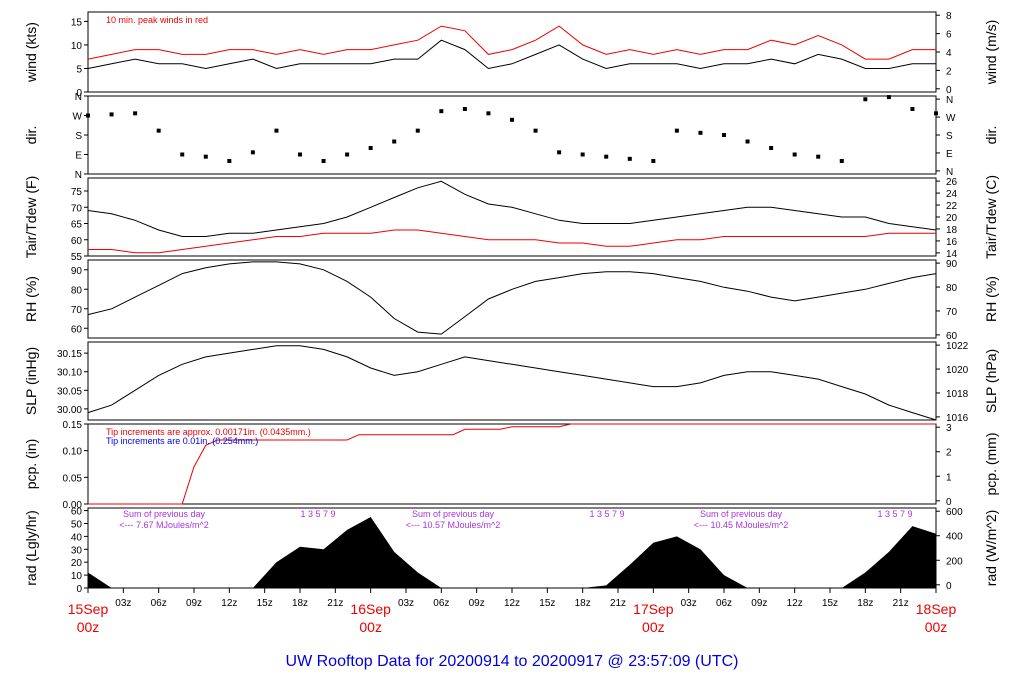  What do you see at coordinates (949, 428) in the screenshot?
I see `tick-label-right: 3` at bounding box center [949, 428].